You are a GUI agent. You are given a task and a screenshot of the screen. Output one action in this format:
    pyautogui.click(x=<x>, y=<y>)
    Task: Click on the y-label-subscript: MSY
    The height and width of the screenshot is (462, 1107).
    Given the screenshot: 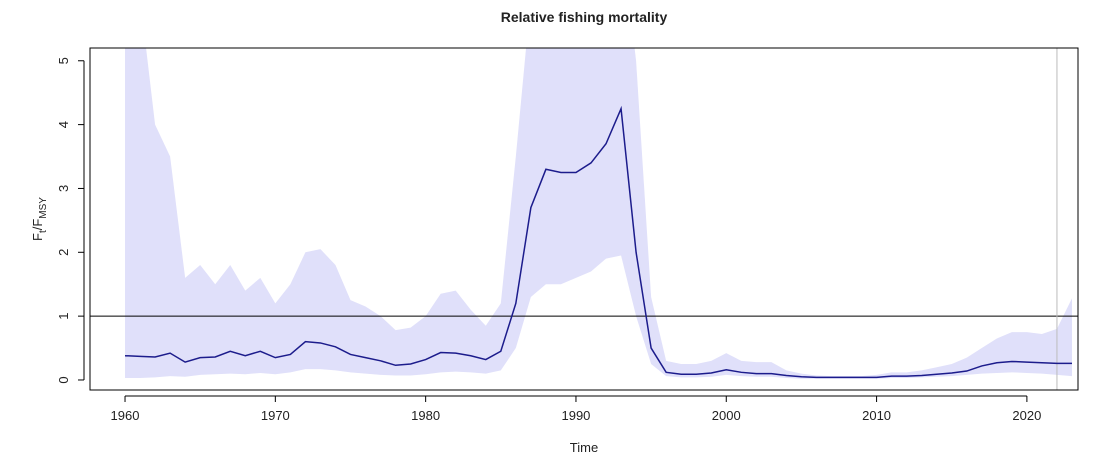 What is the action you would take?
    pyautogui.click(x=43, y=208)
    